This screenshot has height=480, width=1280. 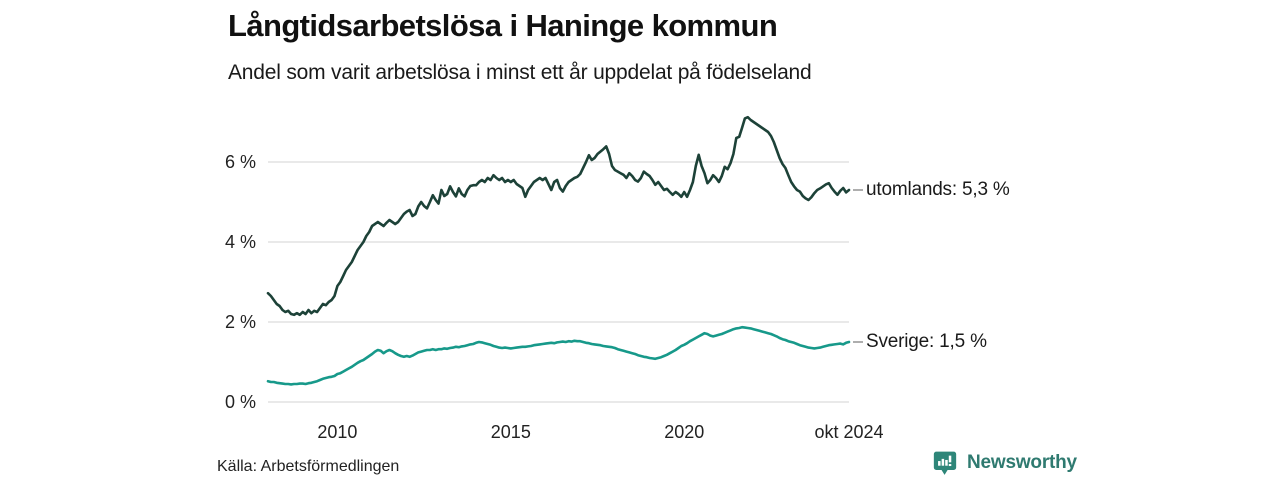 What do you see at coordinates (945, 463) in the screenshot?
I see `newsworthy-bubble-chart-icon` at bounding box center [945, 463].